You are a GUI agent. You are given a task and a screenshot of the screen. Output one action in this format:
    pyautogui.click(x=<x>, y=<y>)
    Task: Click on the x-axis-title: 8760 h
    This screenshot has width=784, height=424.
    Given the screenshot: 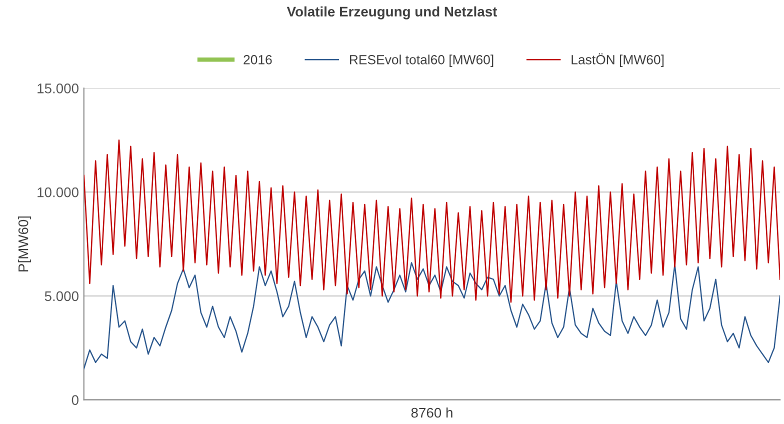 What is the action you would take?
    pyautogui.click(x=431, y=412)
    